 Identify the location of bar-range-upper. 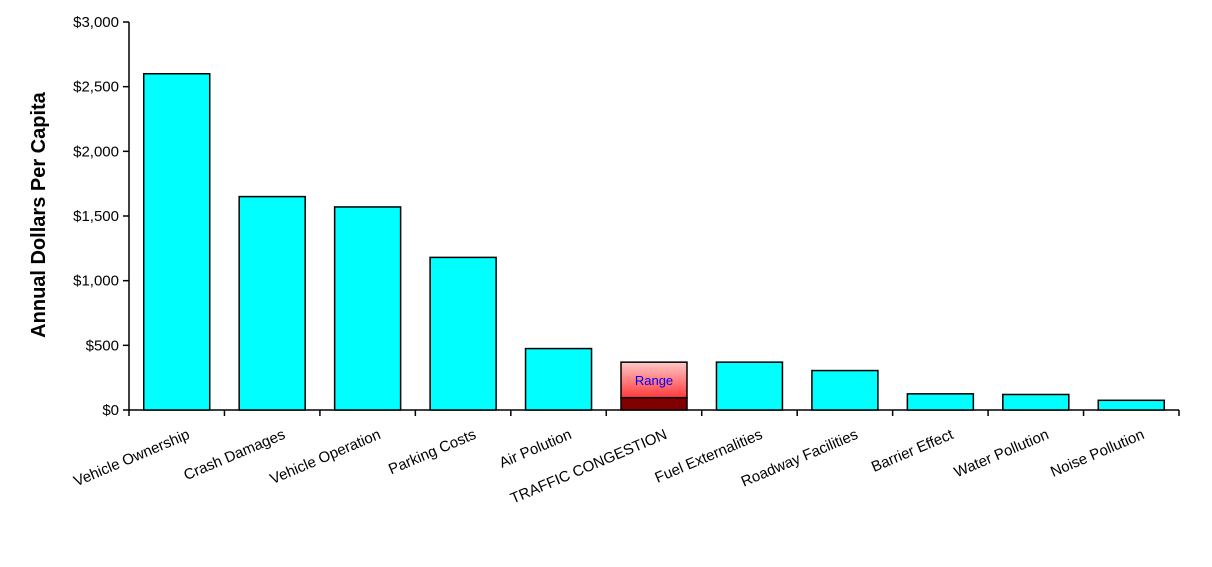
(654, 380).